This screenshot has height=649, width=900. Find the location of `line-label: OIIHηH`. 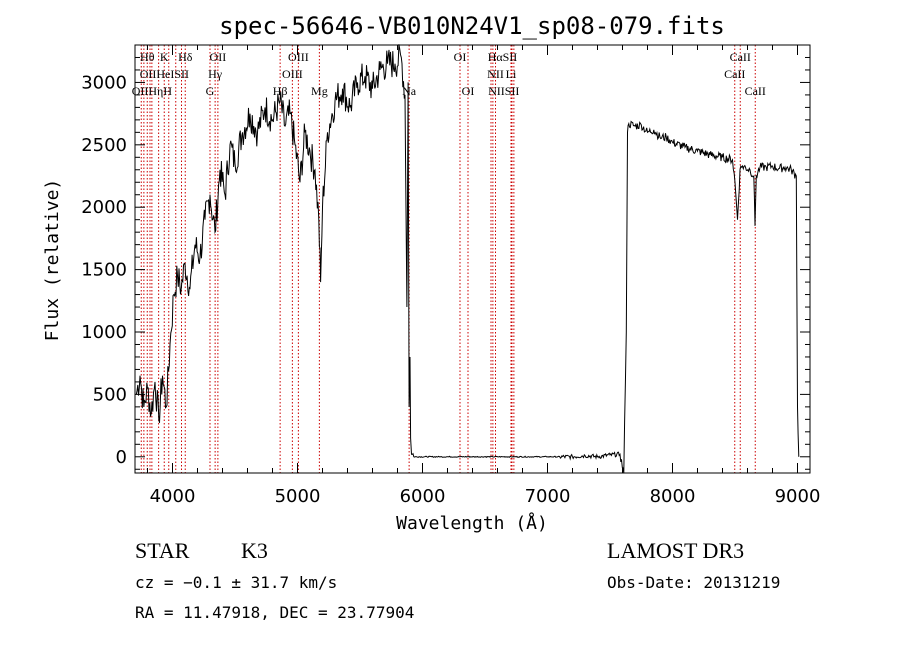

line-label: OIIHηH is located at coordinates (152, 91).